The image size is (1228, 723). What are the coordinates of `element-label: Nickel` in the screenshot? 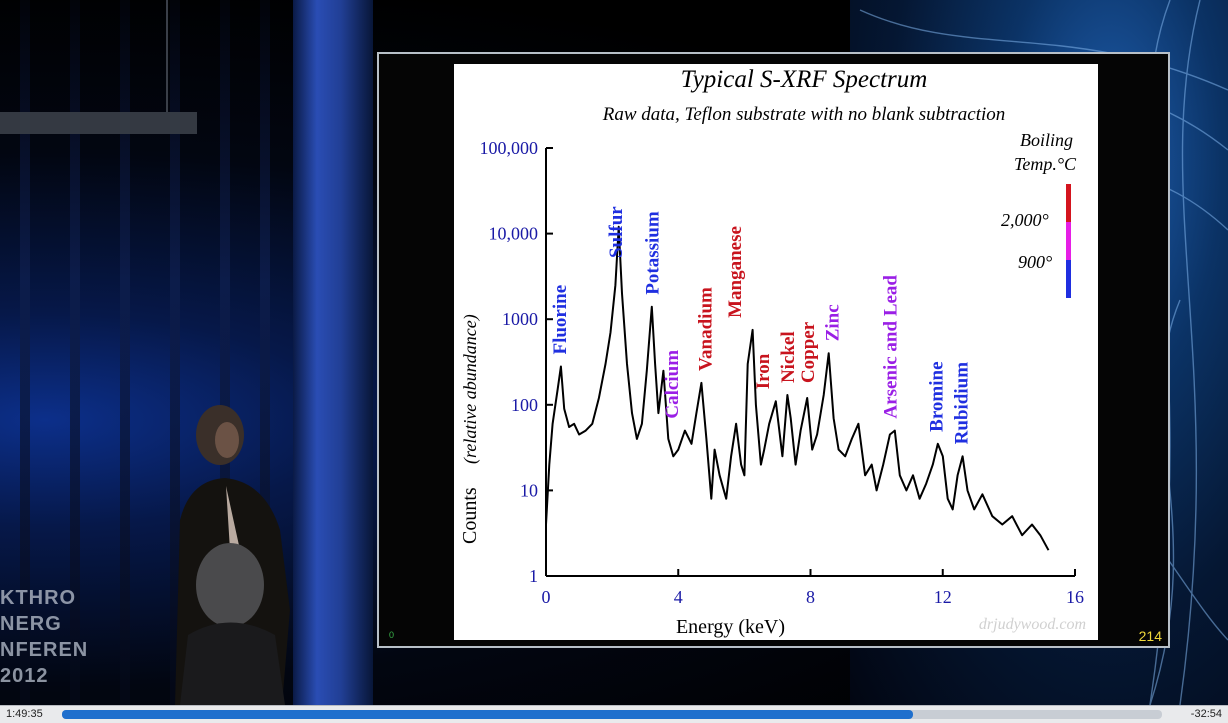 It's located at (788, 357).